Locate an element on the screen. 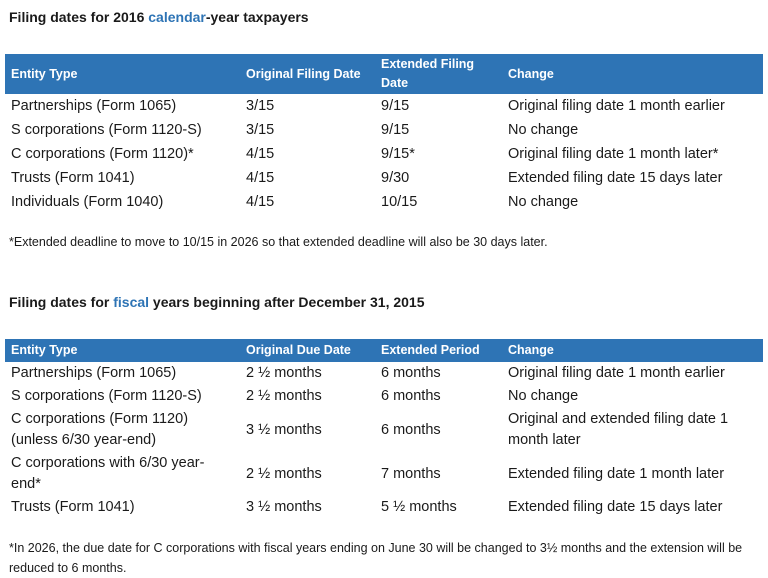 The height and width of the screenshot is (578, 768). heading-accent: calendar is located at coordinates (177, 17).